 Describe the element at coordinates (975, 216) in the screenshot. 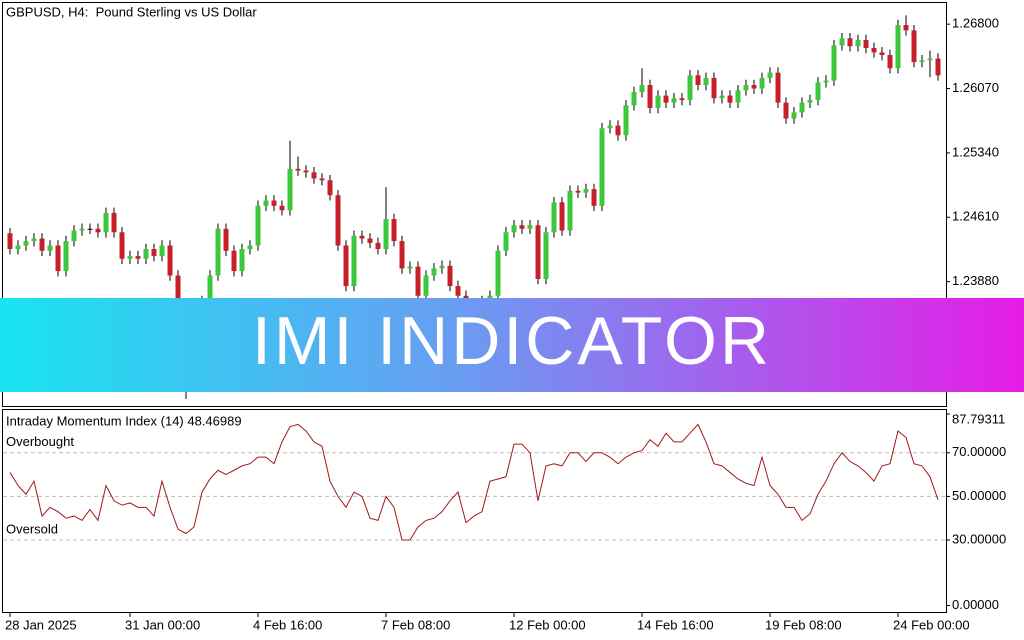

I see `y-tick-label: 1.24610` at that location.